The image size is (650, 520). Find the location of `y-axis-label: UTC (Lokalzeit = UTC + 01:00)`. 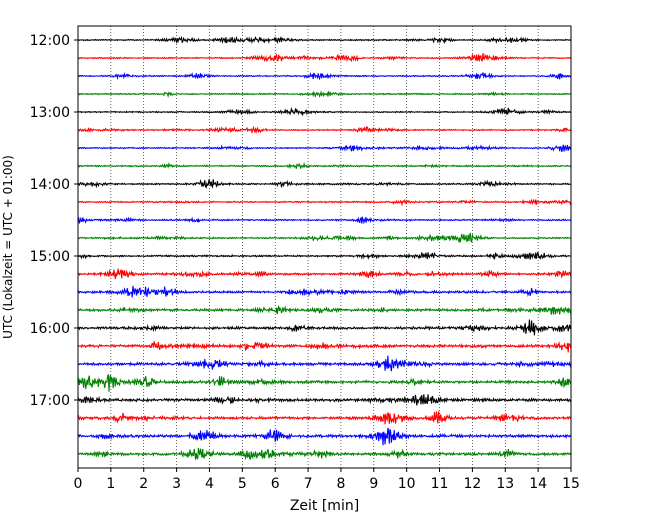

y-axis-label: UTC (Lokalzeit = UTC + 01:00) is located at coordinates (8, 247).